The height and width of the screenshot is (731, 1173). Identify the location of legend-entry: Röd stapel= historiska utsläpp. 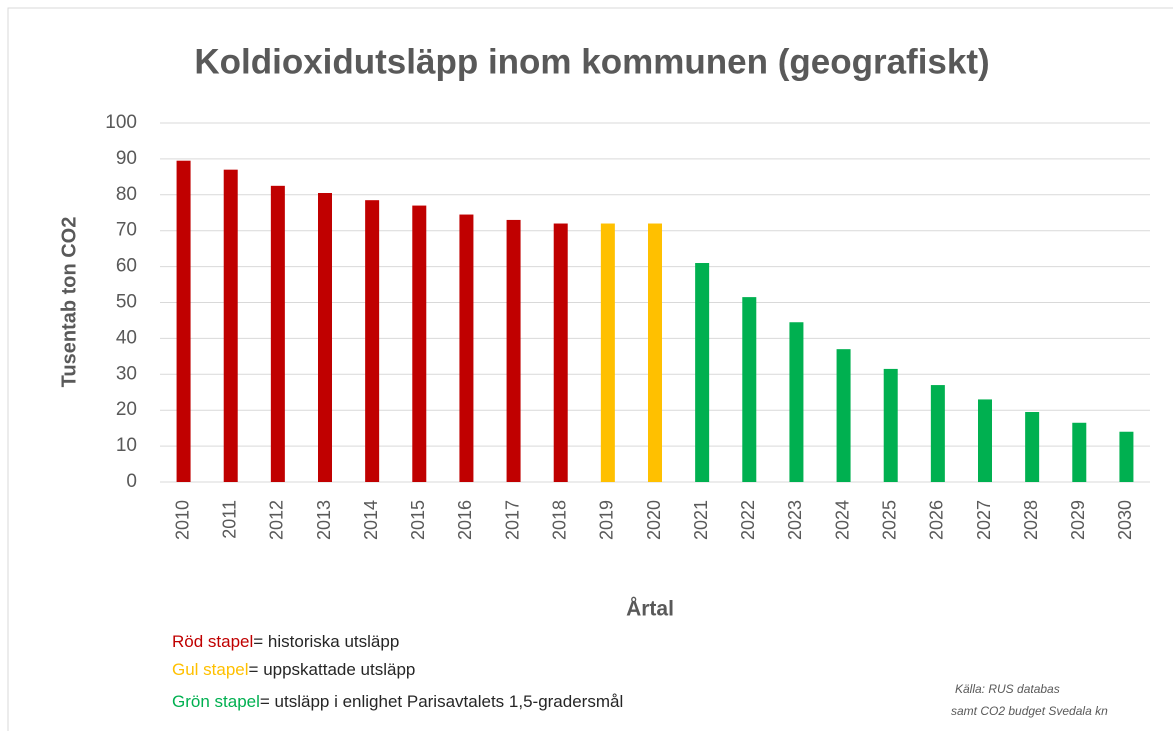
(285, 641).